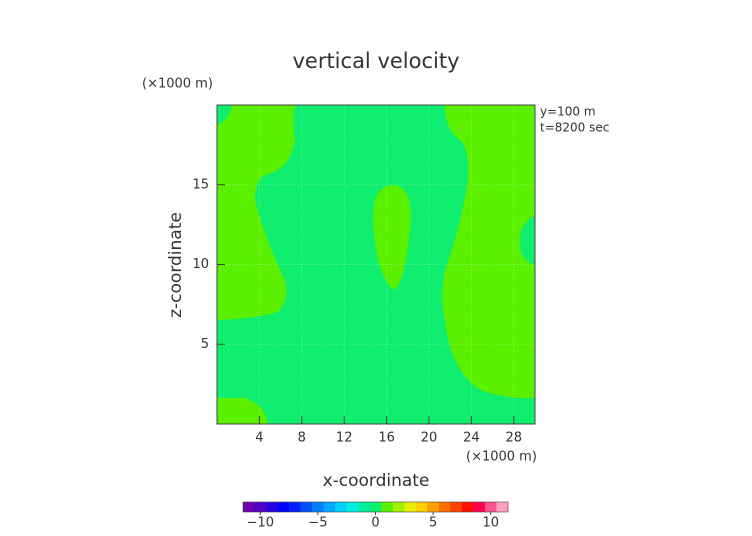 This screenshot has height=536, width=752. Describe the element at coordinates (177, 84) in the screenshot. I see `y-unit: (×1000 m)` at that location.